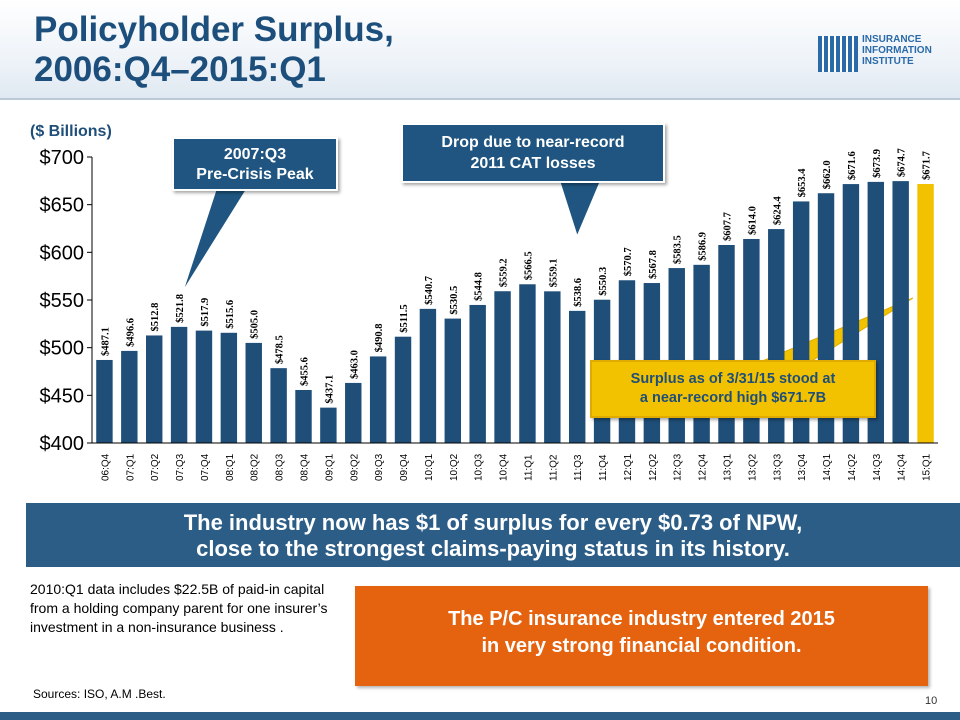 The width and height of the screenshot is (960, 720). What do you see at coordinates (62, 158) in the screenshot?
I see `y-tick-label: $700` at bounding box center [62, 158].